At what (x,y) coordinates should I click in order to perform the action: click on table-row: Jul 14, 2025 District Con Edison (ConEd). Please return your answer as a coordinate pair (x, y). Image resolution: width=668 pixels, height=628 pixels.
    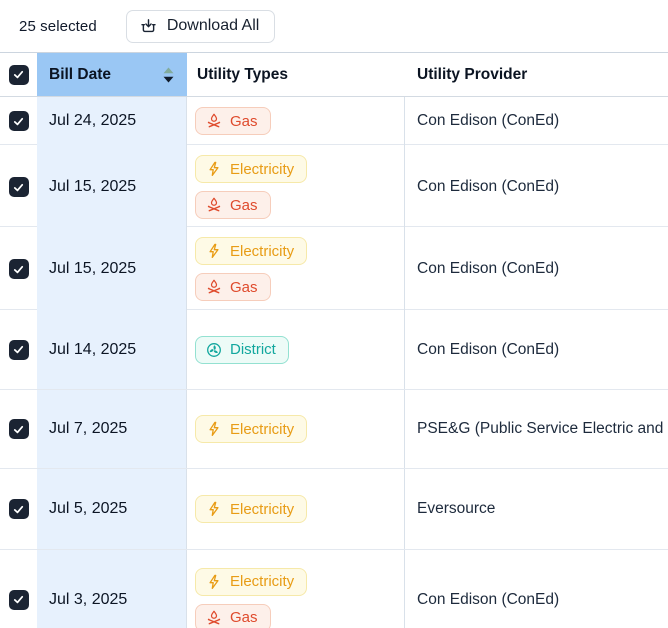
    Looking at the image, I should click on (334, 350).